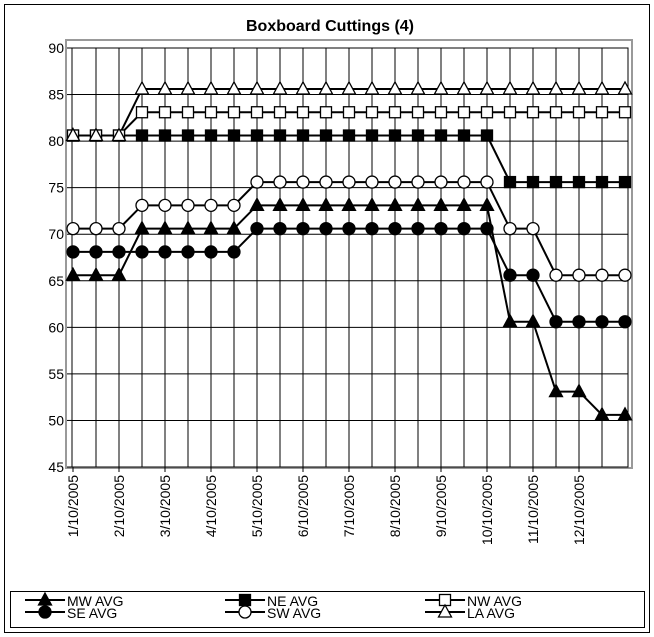 This screenshot has width=654, height=637. What do you see at coordinates (349, 506) in the screenshot?
I see `x-tick-label: 7/10/2005` at bounding box center [349, 506].